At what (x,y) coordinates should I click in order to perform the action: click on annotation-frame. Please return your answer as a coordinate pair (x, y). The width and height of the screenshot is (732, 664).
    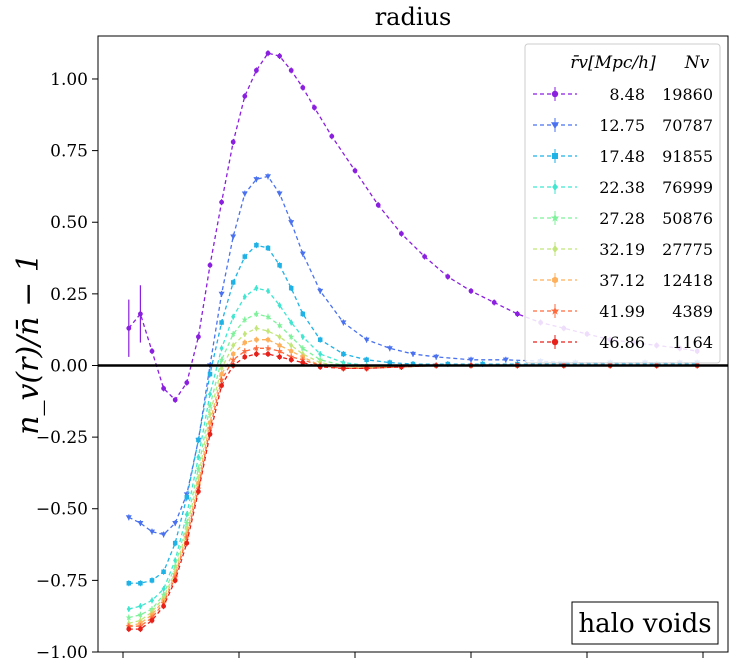
    Looking at the image, I should click on (645, 623).